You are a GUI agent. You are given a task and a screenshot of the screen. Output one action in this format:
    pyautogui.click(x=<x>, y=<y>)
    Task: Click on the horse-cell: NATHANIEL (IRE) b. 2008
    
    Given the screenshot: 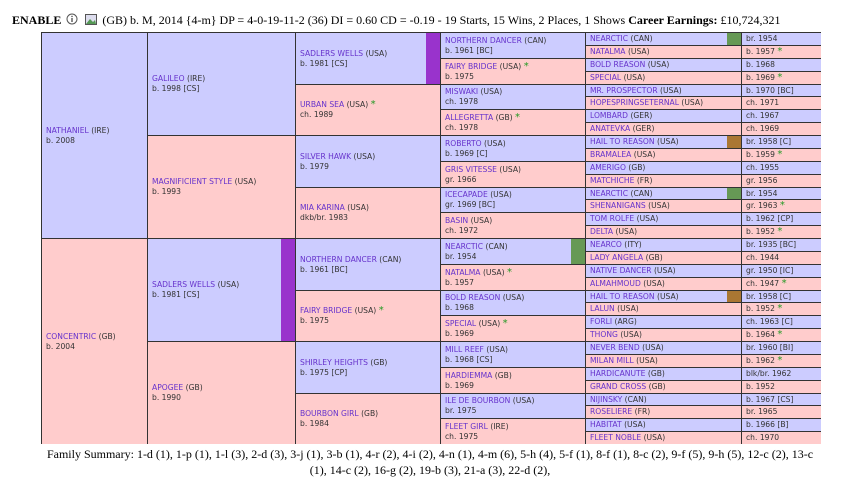 What is the action you would take?
    pyautogui.click(x=94, y=135)
    